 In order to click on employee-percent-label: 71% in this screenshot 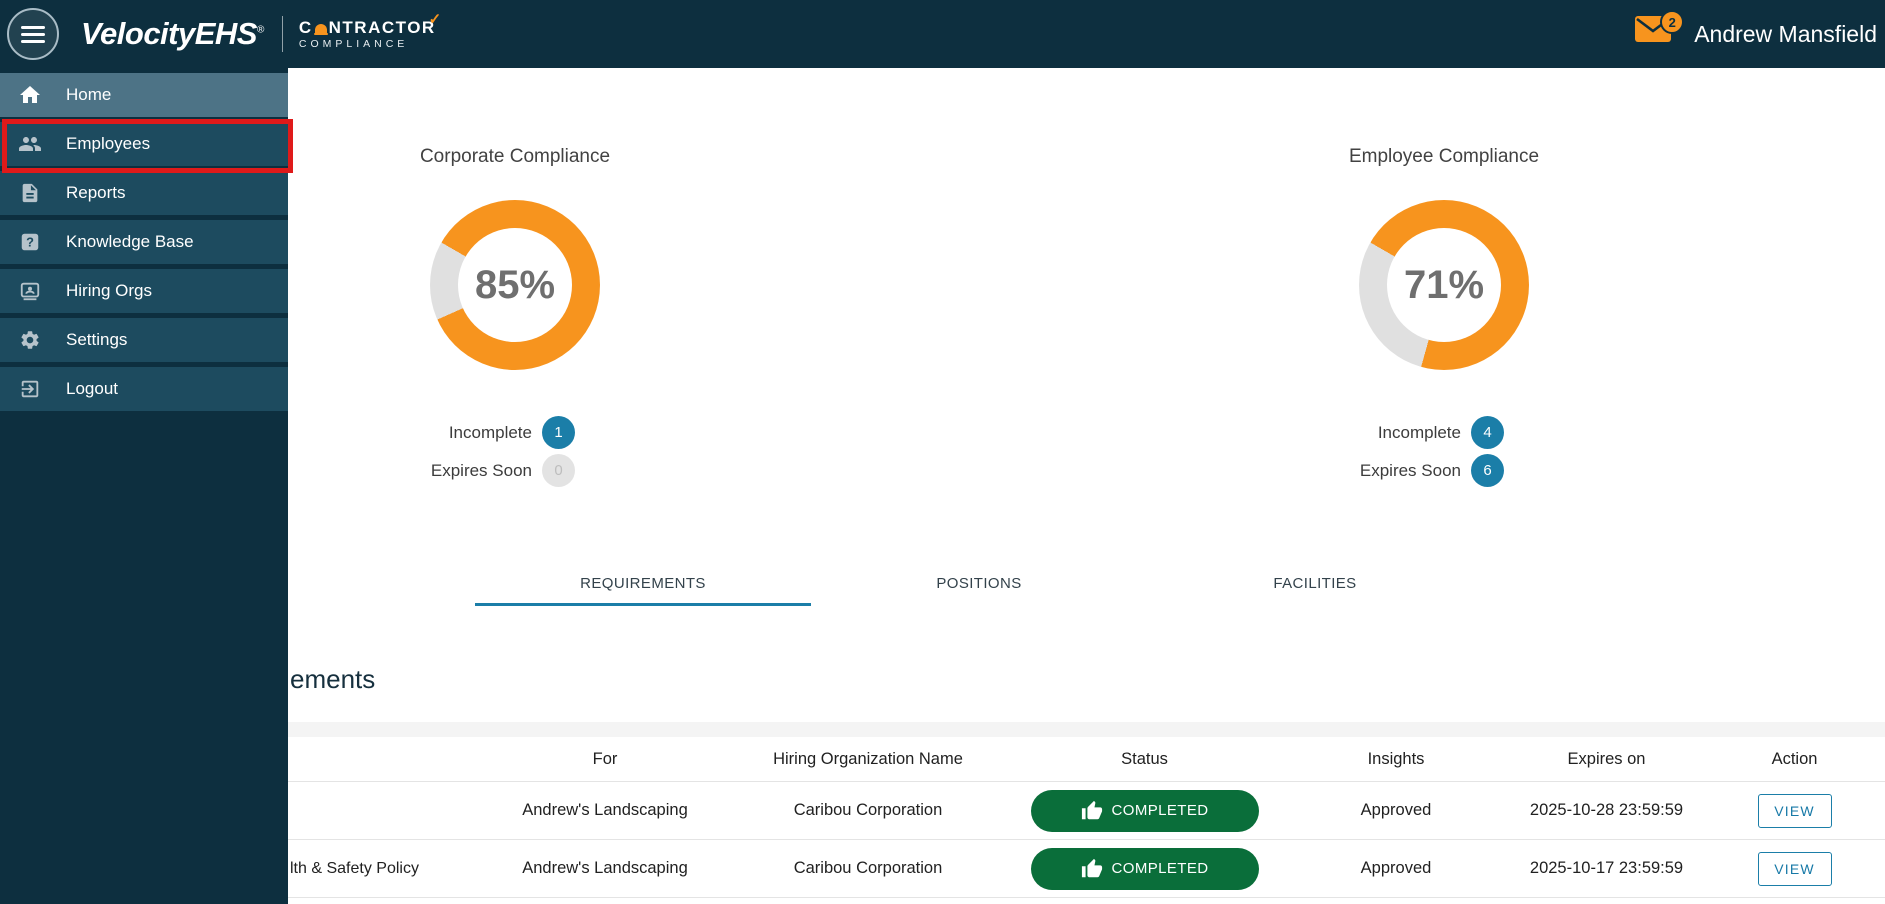, I will do `click(1444, 284)`.